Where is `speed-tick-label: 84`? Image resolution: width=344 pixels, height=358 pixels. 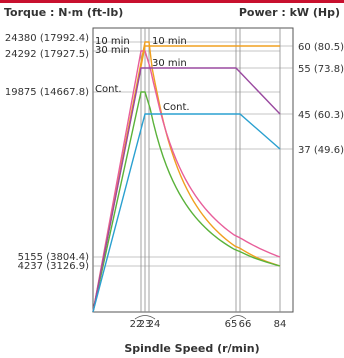
speed-tick-label: 84 is located at coordinates (280, 324).